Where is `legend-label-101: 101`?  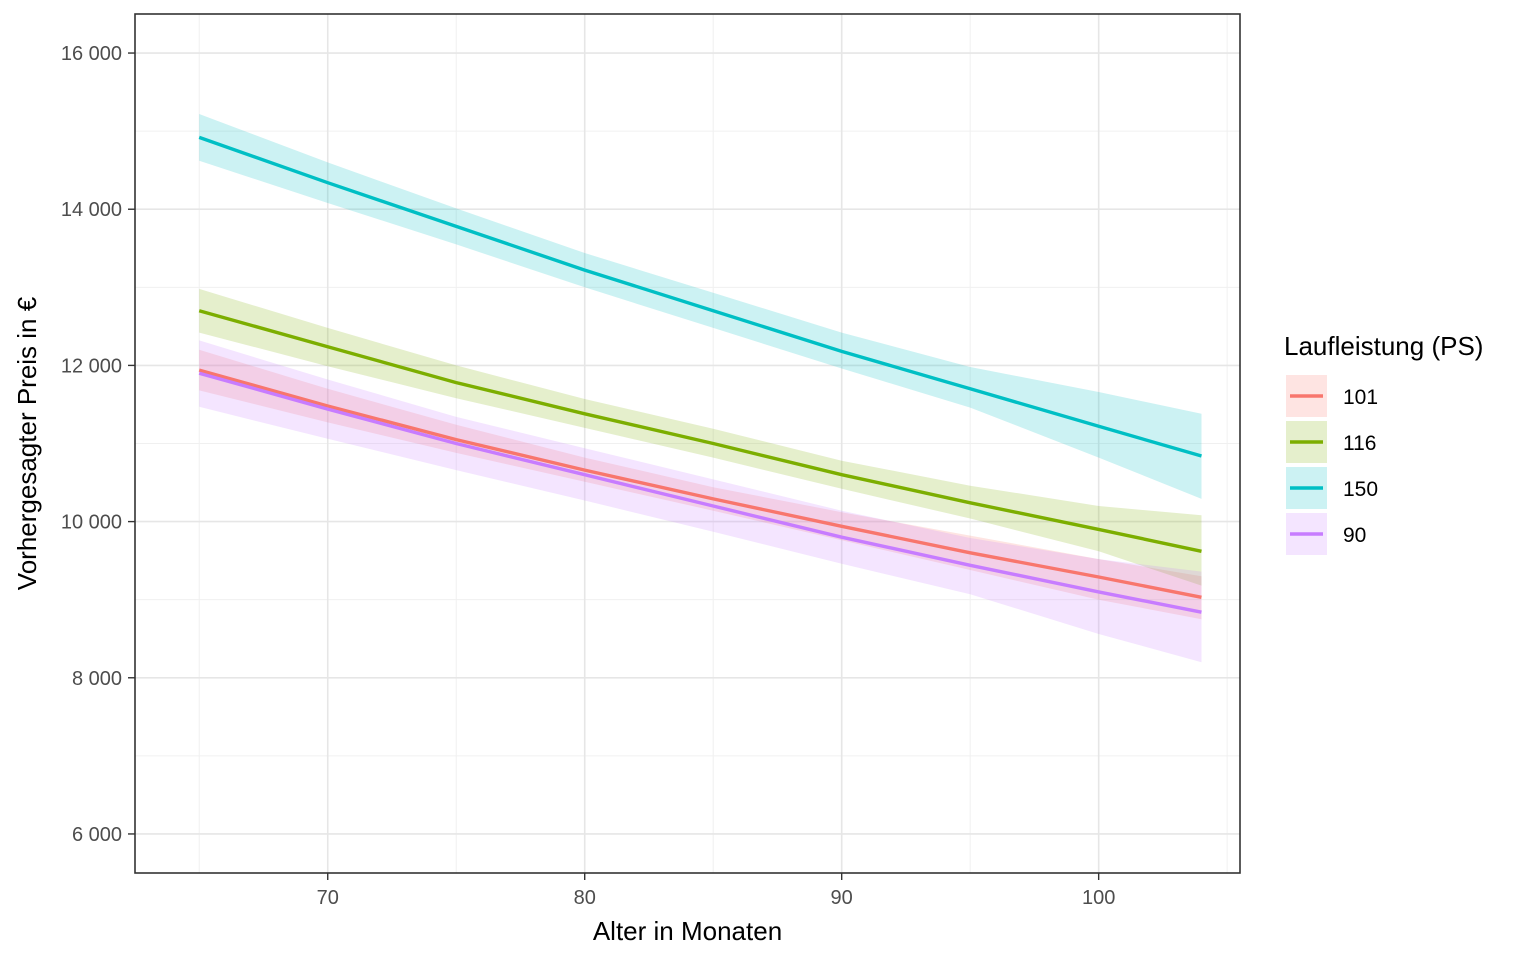
legend-label-101: 101 is located at coordinates (1360, 397).